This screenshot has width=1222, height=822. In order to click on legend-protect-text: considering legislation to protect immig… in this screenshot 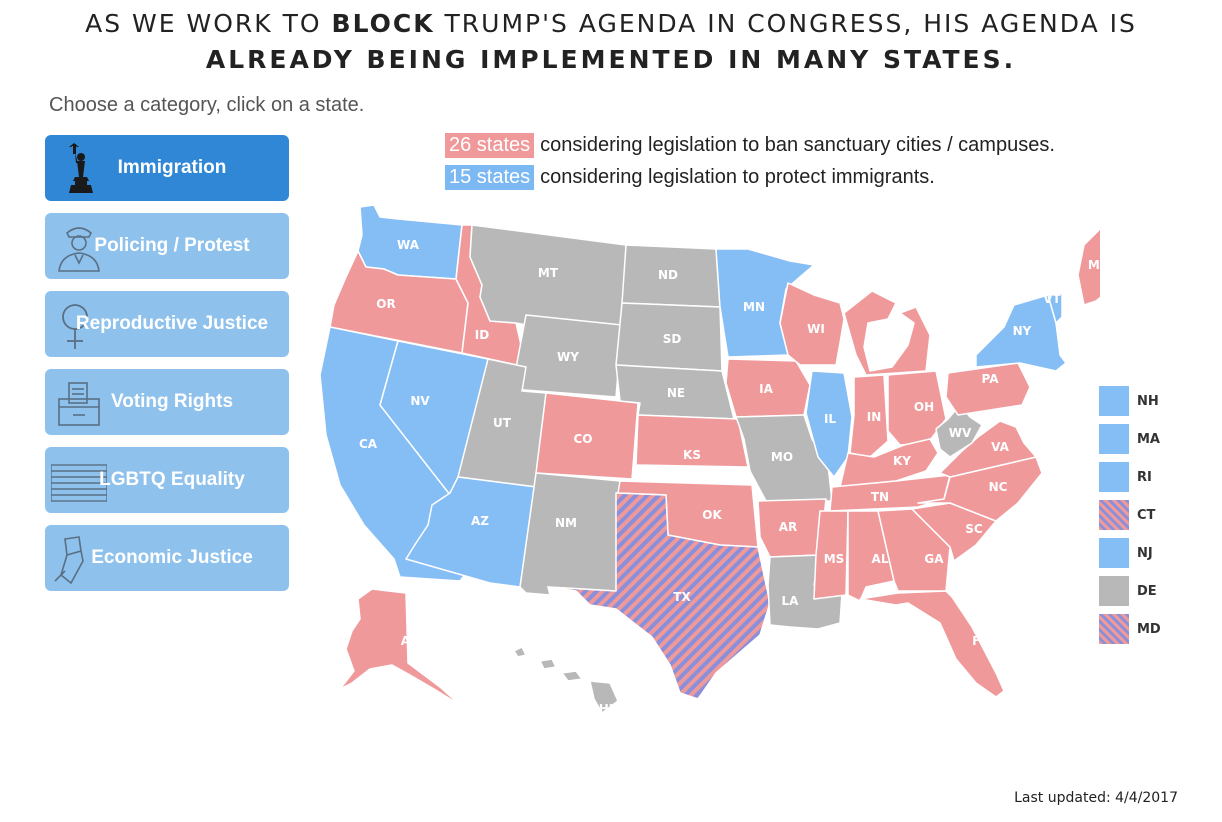, I will do `click(737, 177)`.